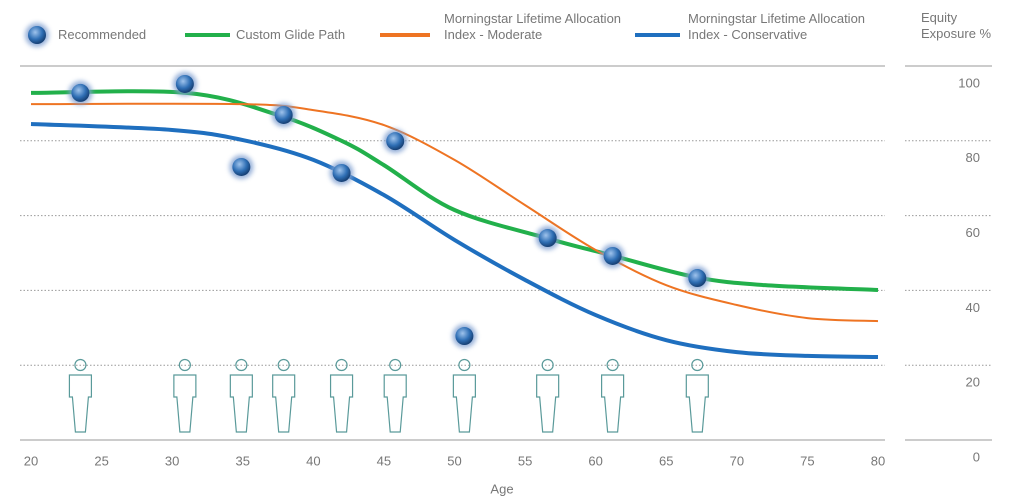 Image resolution: width=1014 pixels, height=502 pixels. What do you see at coordinates (878, 460) in the screenshot?
I see `x-tick-label: 80` at bounding box center [878, 460].